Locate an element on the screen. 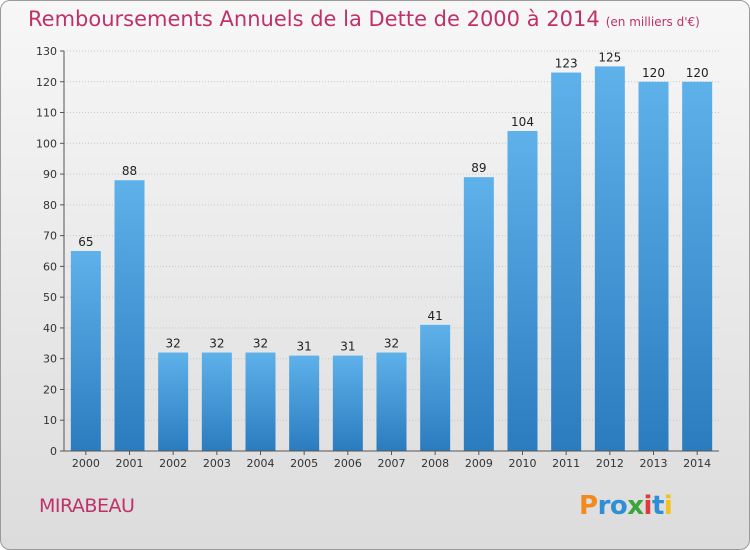 The image size is (750, 550). chart-unit: (en milliers d'€) is located at coordinates (652, 22).